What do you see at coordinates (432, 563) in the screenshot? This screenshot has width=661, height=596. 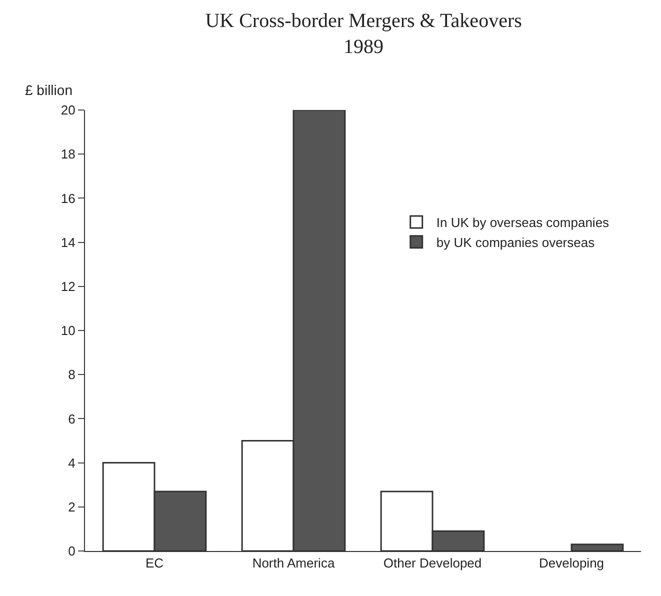 I see `x-tick-label: Other Developed` at bounding box center [432, 563].